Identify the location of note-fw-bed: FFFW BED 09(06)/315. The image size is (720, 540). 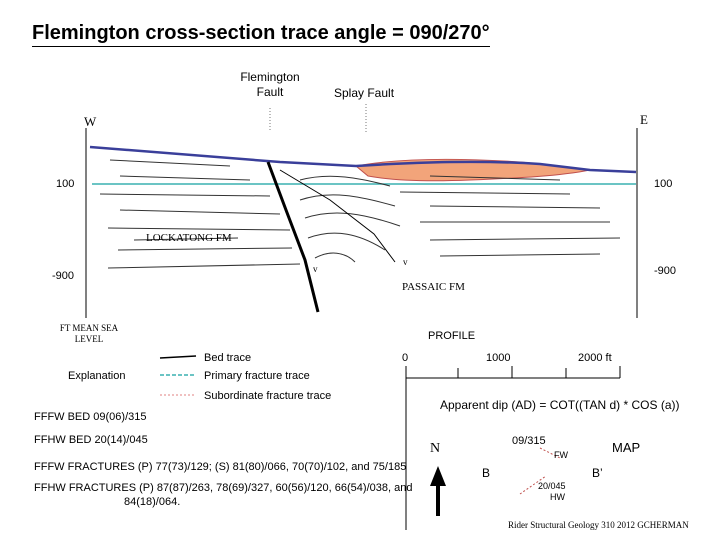
(90, 417).